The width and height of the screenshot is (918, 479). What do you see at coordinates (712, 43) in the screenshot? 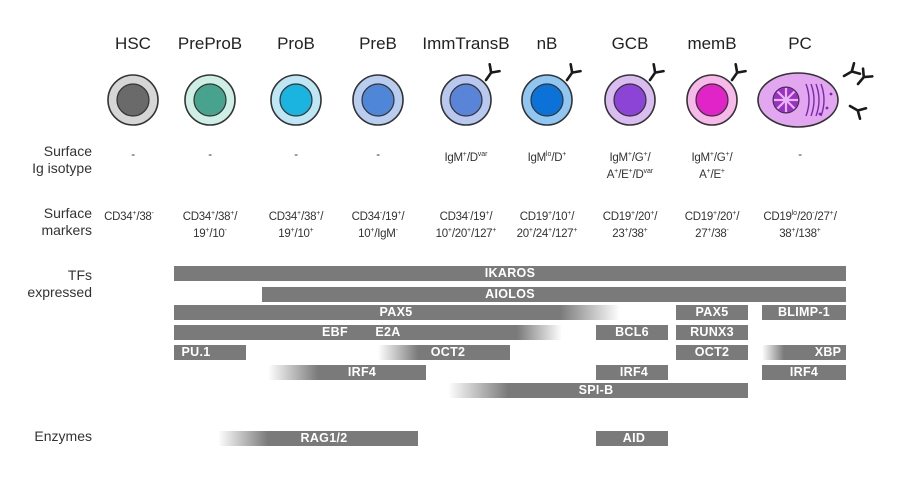
I see `stage-name-memb: memB` at bounding box center [712, 43].